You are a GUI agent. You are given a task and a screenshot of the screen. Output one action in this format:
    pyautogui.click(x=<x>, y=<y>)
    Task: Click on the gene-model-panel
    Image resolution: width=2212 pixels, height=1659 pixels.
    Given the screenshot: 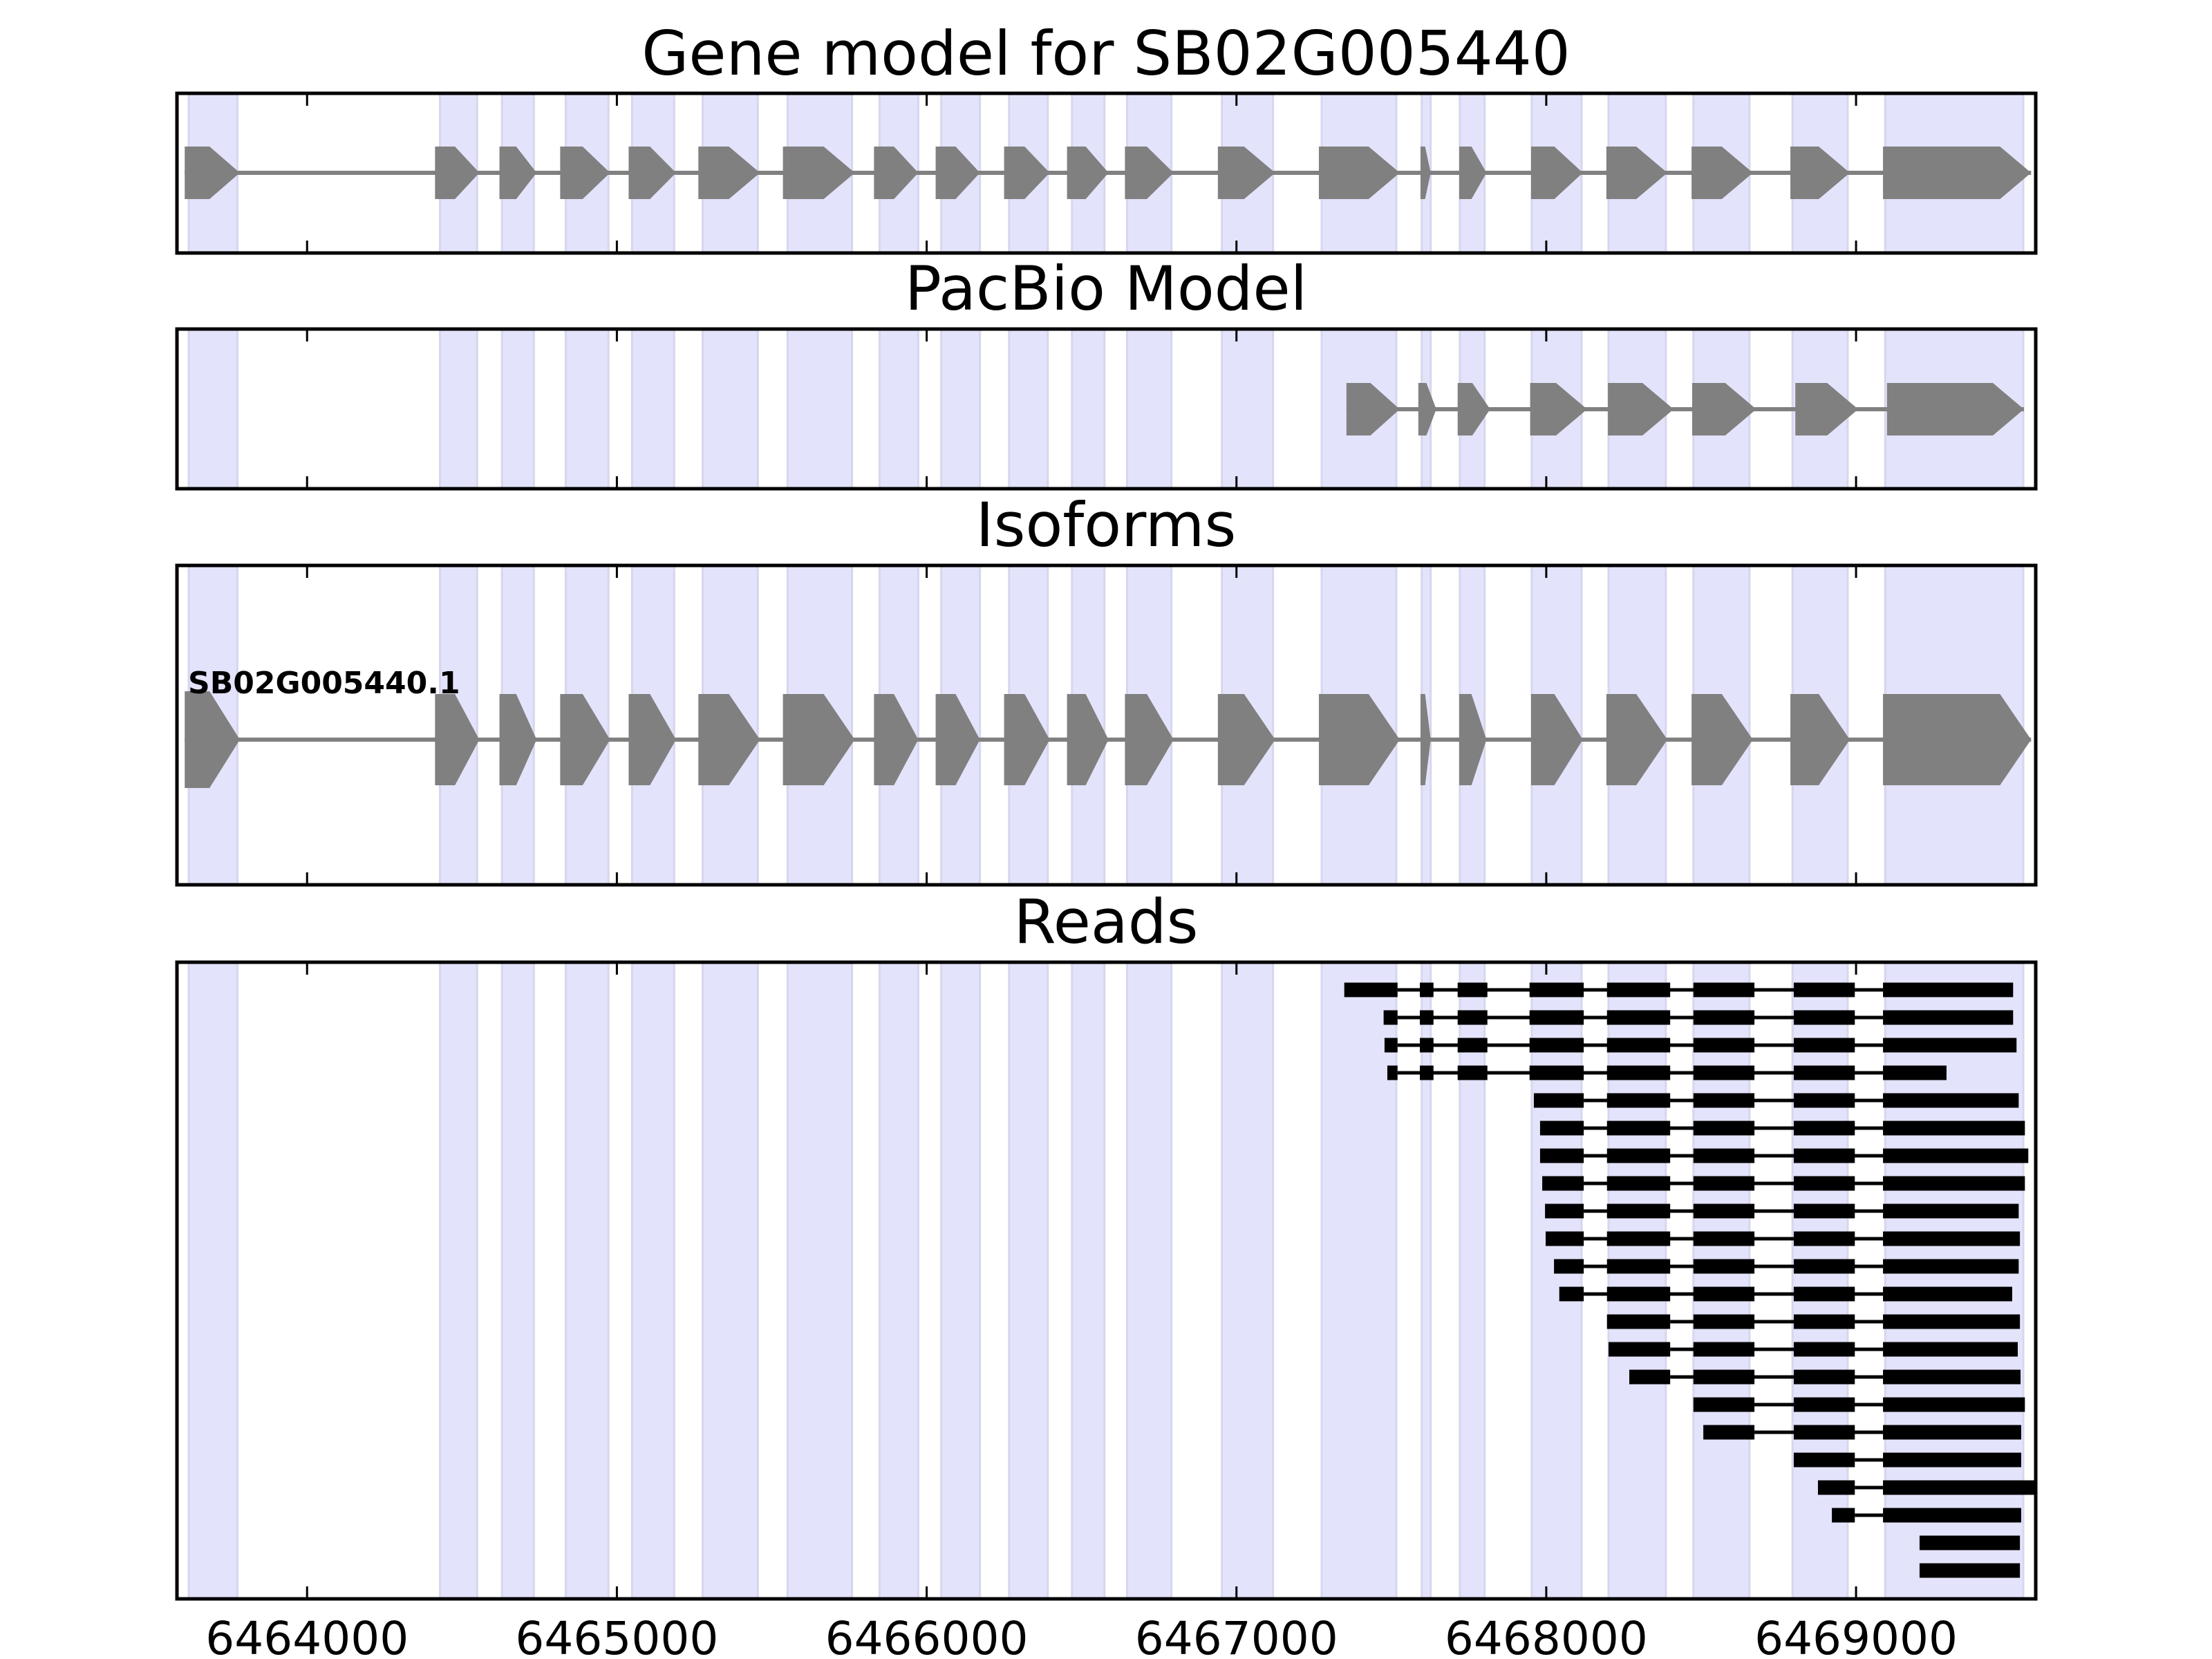 What is the action you would take?
    pyautogui.click(x=1106, y=173)
    